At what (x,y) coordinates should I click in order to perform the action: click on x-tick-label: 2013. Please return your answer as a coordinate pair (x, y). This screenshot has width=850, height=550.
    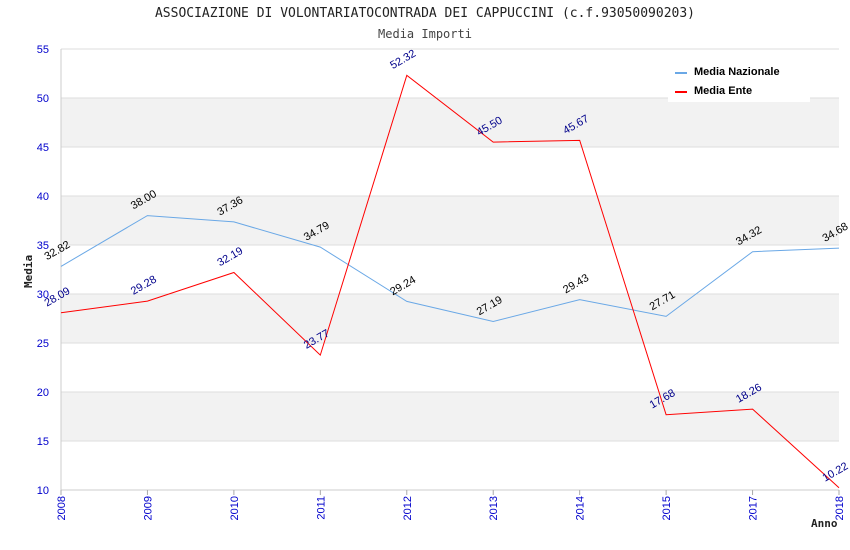
    Looking at the image, I should click on (494, 508).